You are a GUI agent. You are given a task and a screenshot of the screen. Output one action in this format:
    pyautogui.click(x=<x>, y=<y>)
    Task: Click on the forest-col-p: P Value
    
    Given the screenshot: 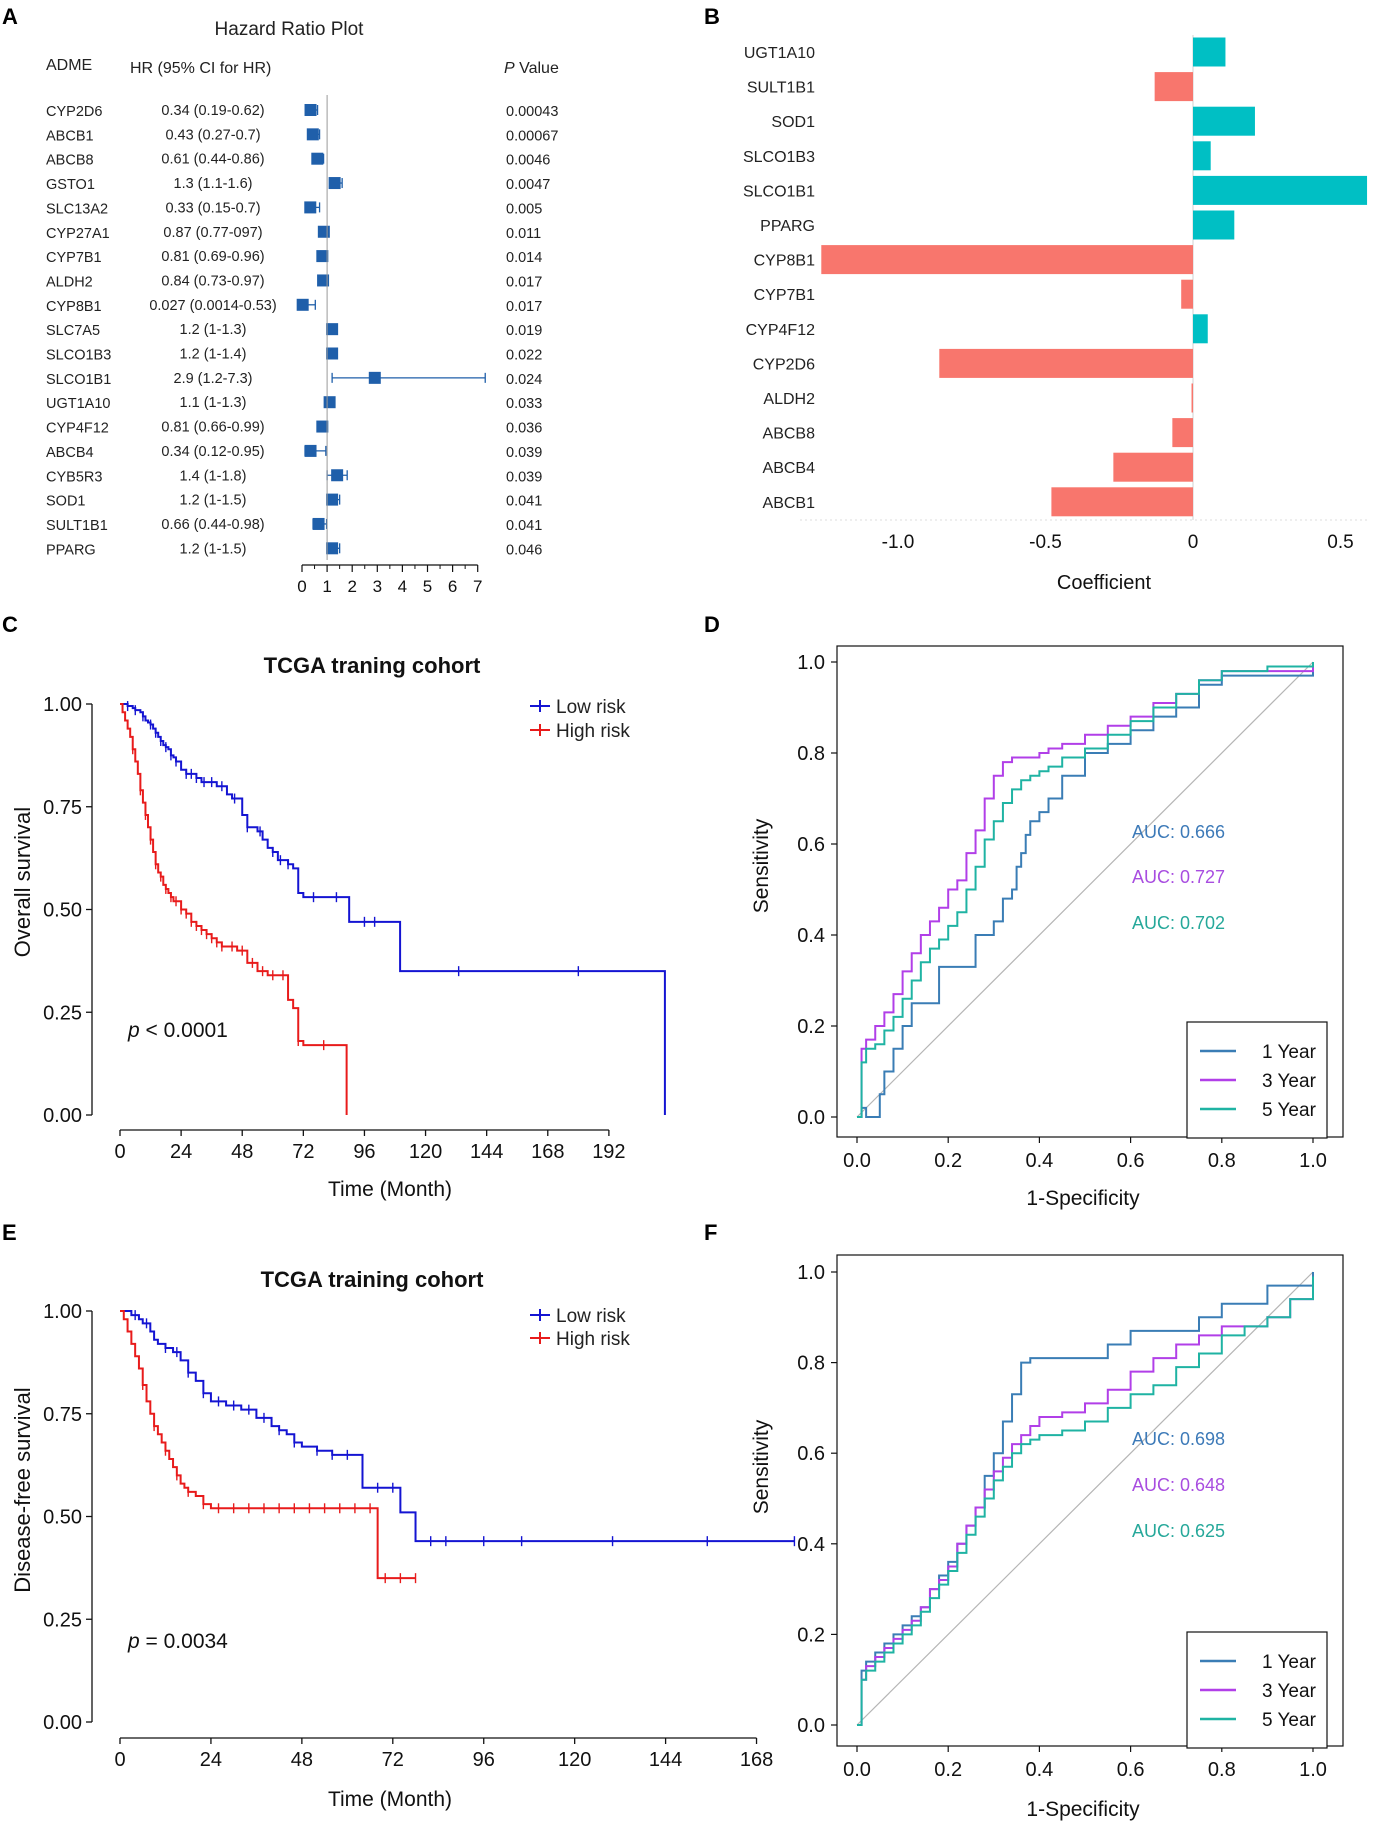 What is the action you would take?
    pyautogui.click(x=531, y=68)
    